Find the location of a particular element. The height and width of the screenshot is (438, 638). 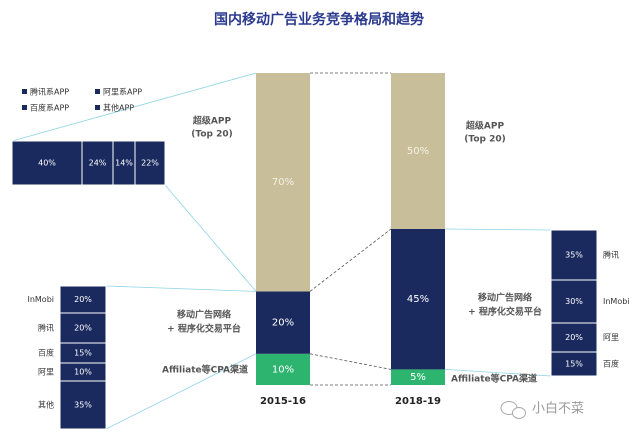

network-segment-label: 30% is located at coordinates (574, 301).